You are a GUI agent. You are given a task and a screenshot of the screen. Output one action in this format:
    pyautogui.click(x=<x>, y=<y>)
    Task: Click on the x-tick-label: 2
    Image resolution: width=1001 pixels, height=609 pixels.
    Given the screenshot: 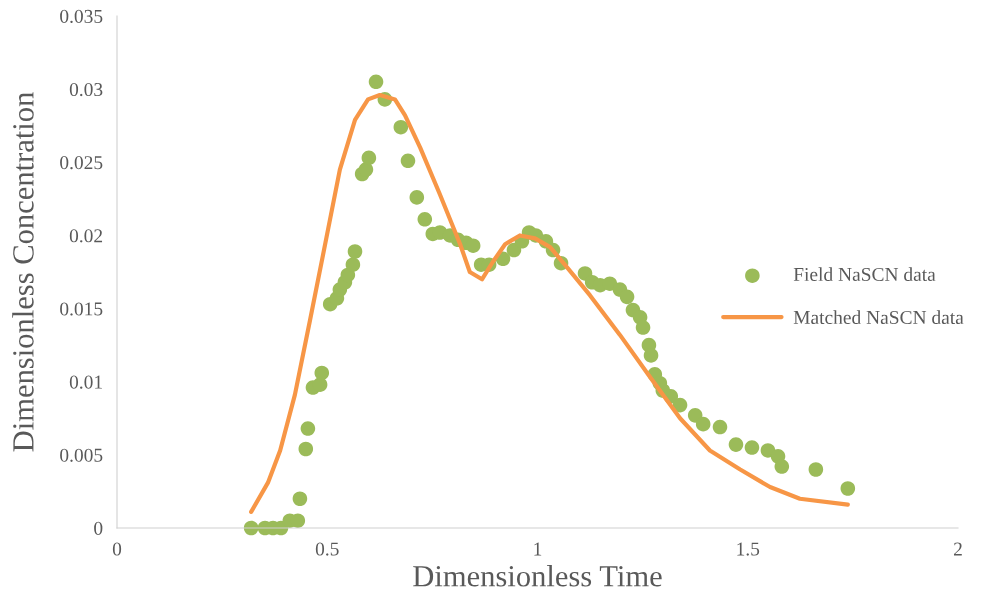 What is the action you would take?
    pyautogui.click(x=957, y=549)
    